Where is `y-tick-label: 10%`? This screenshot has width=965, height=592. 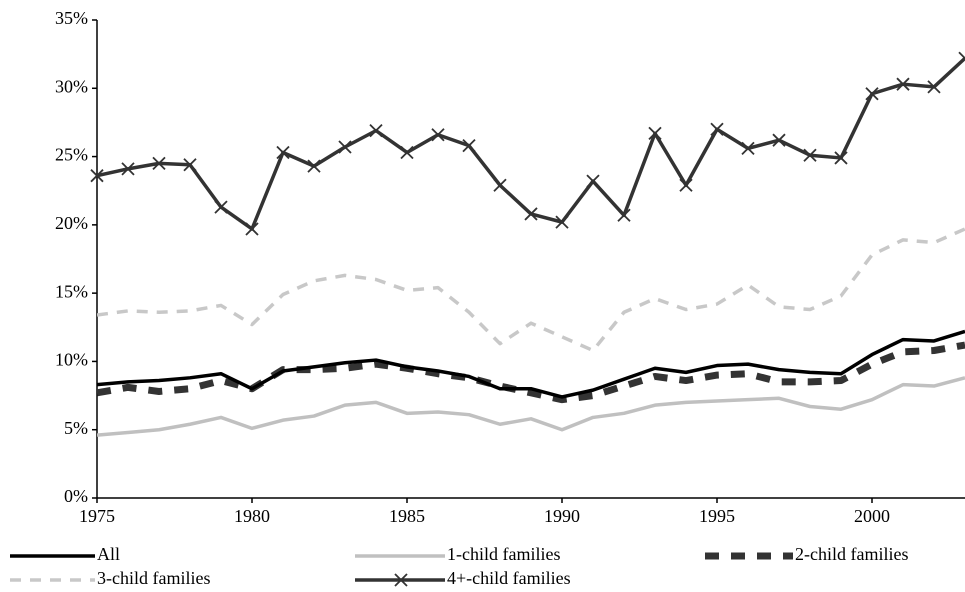
y-tick-label: 10% is located at coordinates (71, 360).